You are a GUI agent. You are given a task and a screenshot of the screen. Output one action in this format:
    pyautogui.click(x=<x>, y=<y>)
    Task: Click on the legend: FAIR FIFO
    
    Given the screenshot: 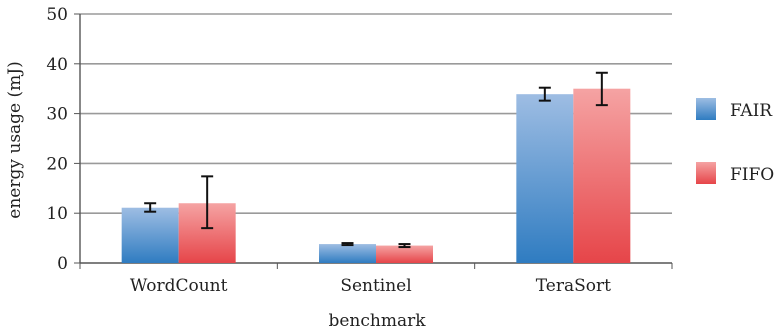 What is the action you would take?
    pyautogui.click(x=735, y=141)
    